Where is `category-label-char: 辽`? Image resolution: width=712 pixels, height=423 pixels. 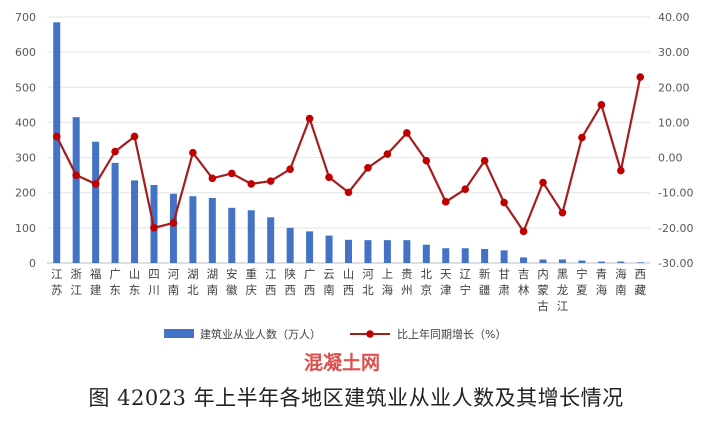
category-label-char: 辽 is located at coordinates (465, 274).